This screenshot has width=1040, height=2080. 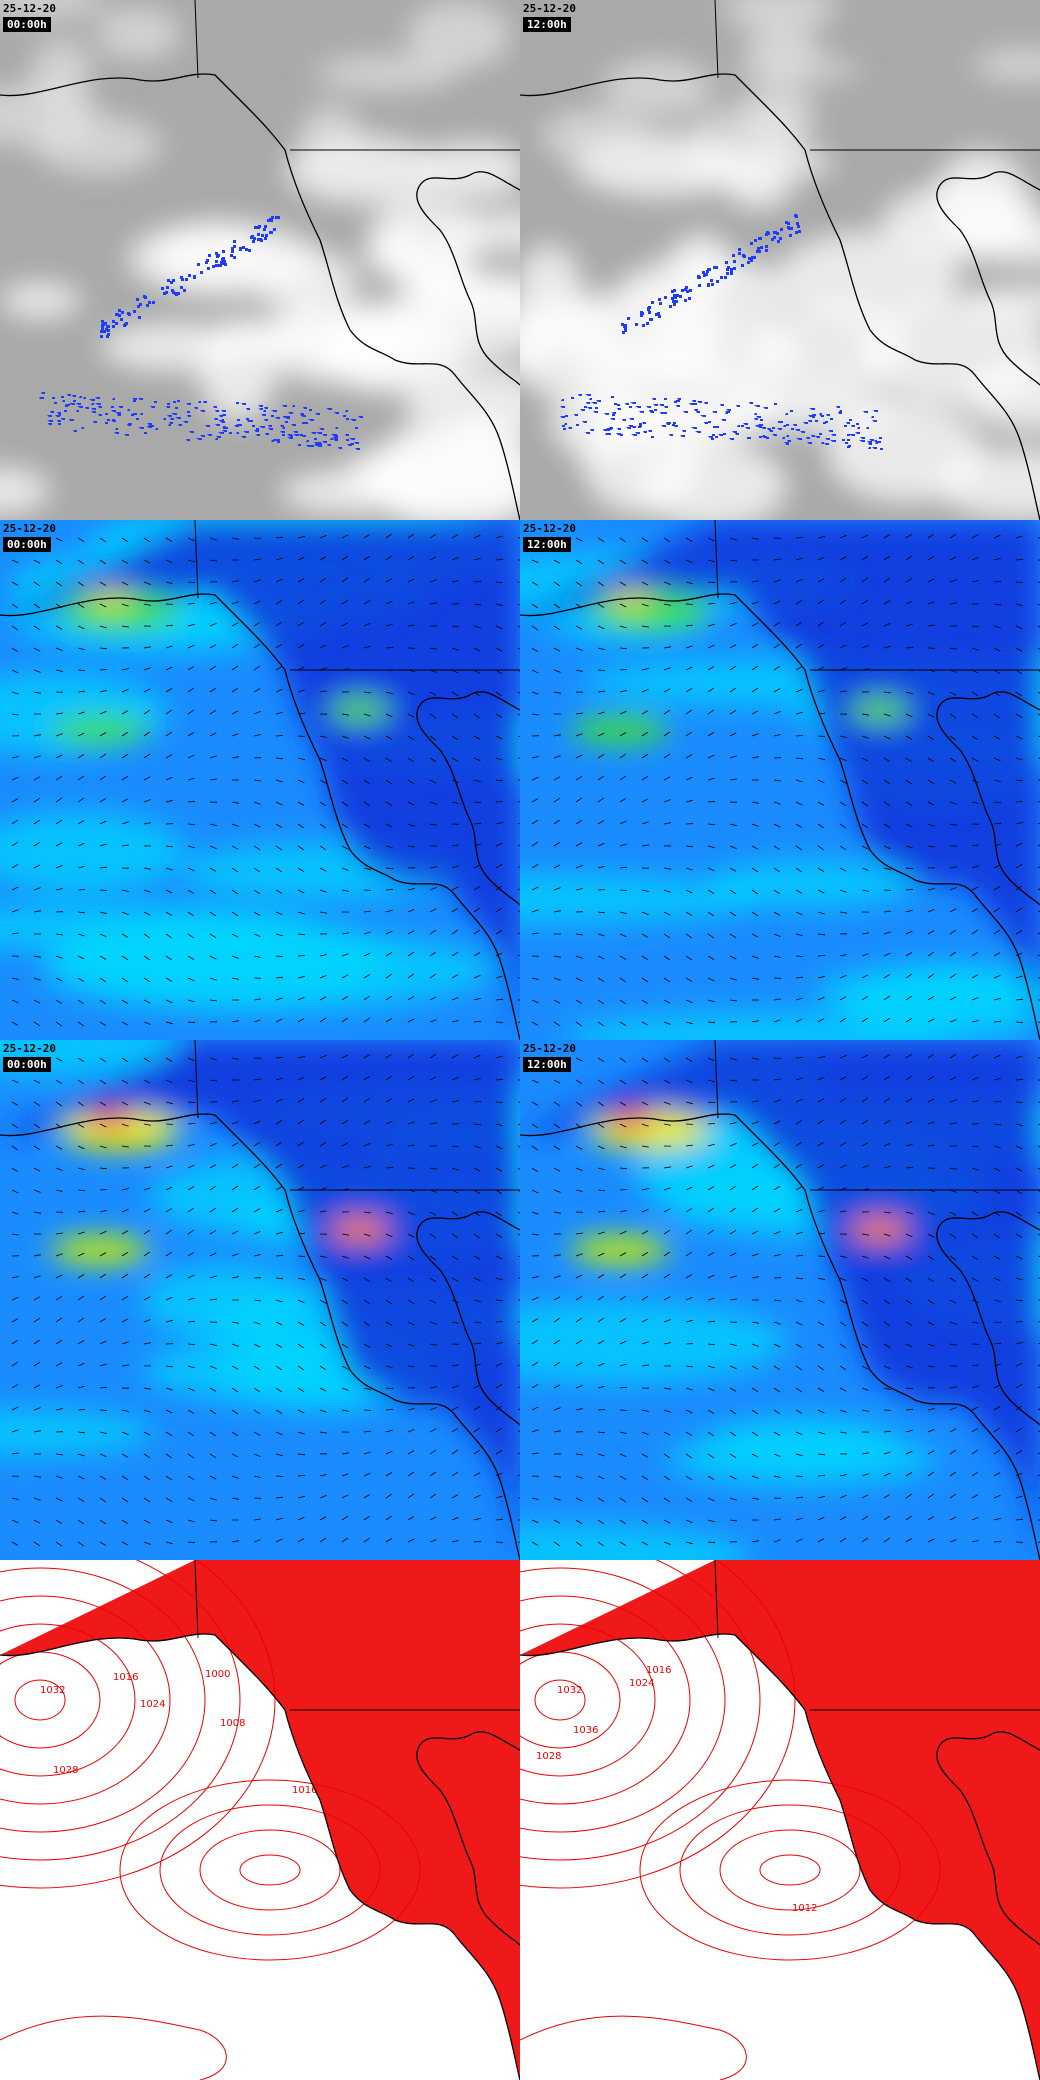 I want to click on map: 1032 1016 1024 1000 1008 1028 1016, so click(x=260, y=1820).